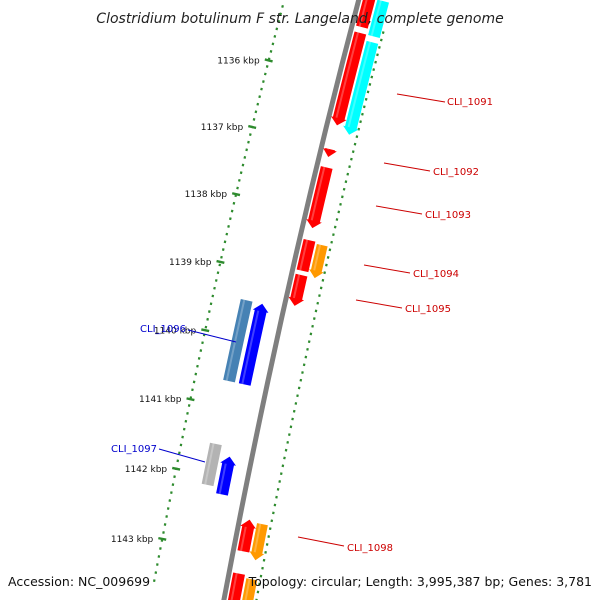 Image resolution: width=600 pixels, height=600 pixels. I want to click on gene-feature-blue-highlight, so click(250, 347).